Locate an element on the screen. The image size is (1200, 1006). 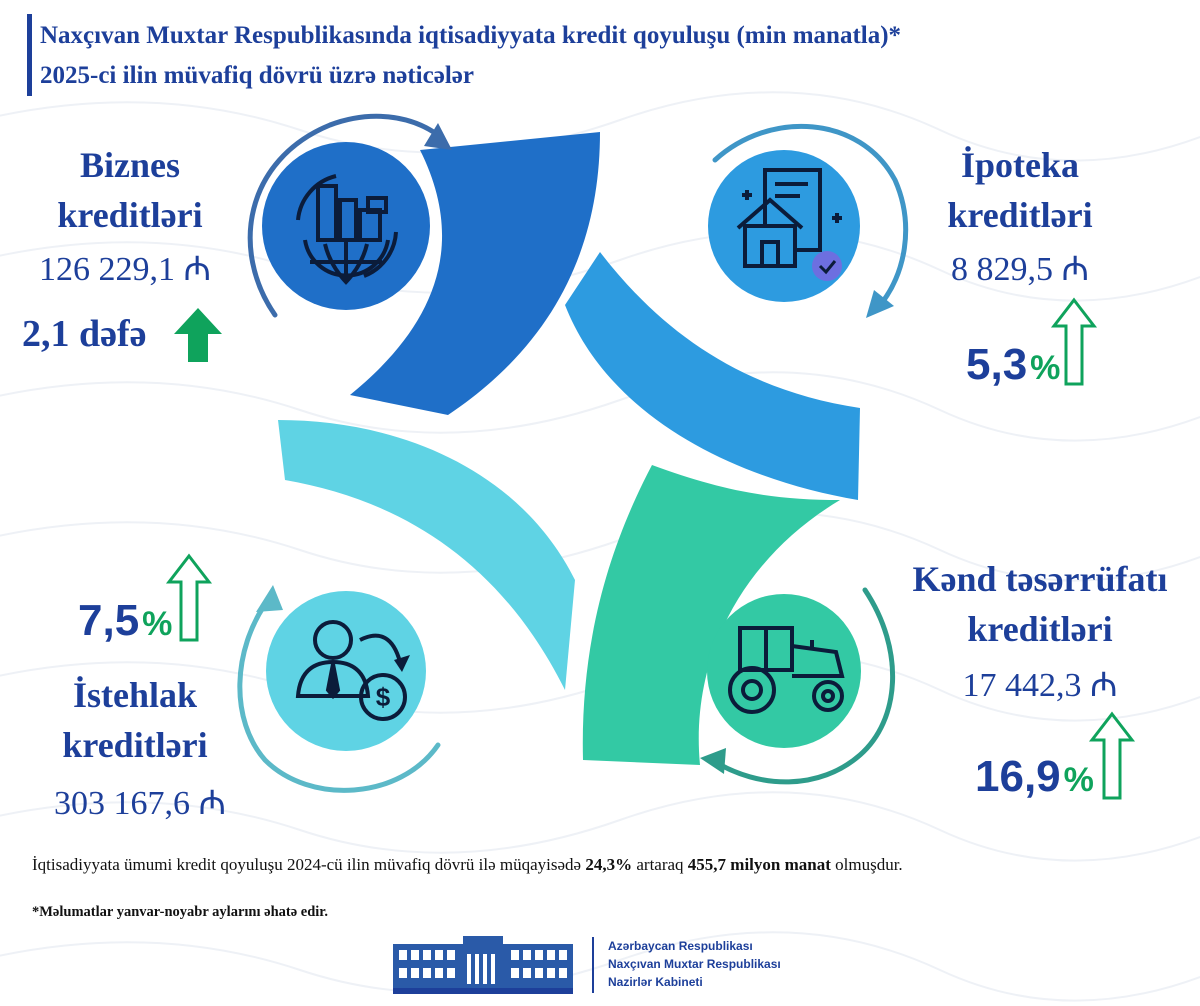
growth-up-arrow-icon is located at coordinates (198, 335).